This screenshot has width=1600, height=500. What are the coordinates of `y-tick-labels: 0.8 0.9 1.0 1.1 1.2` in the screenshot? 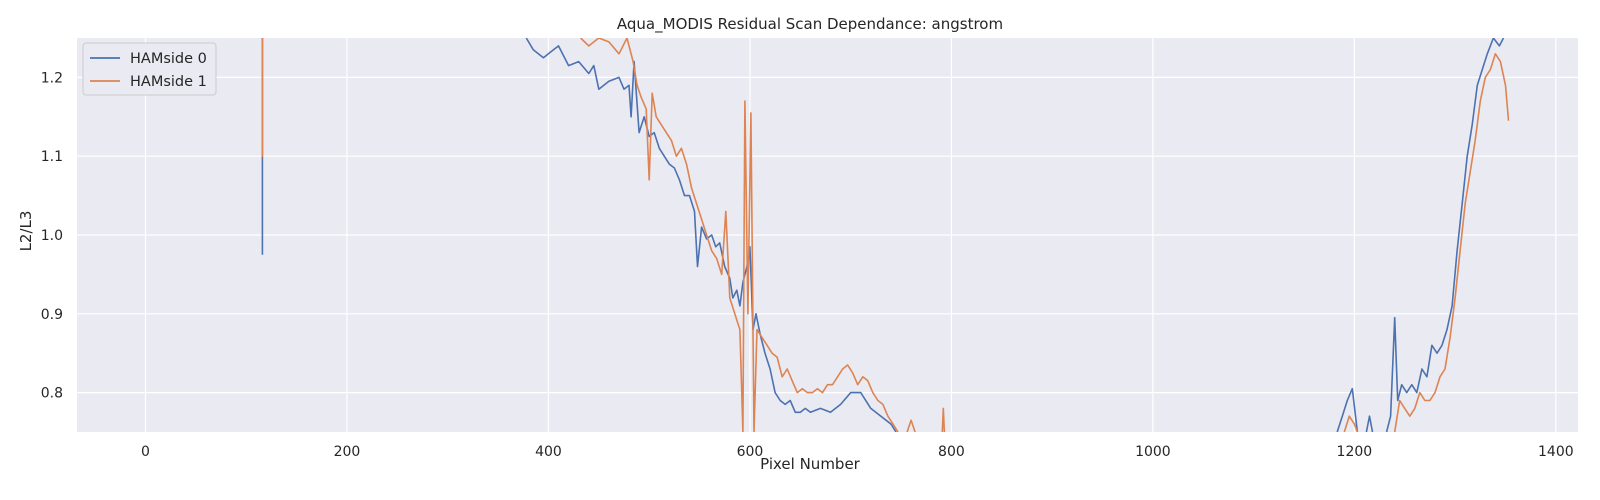 It's located at (52, 235).